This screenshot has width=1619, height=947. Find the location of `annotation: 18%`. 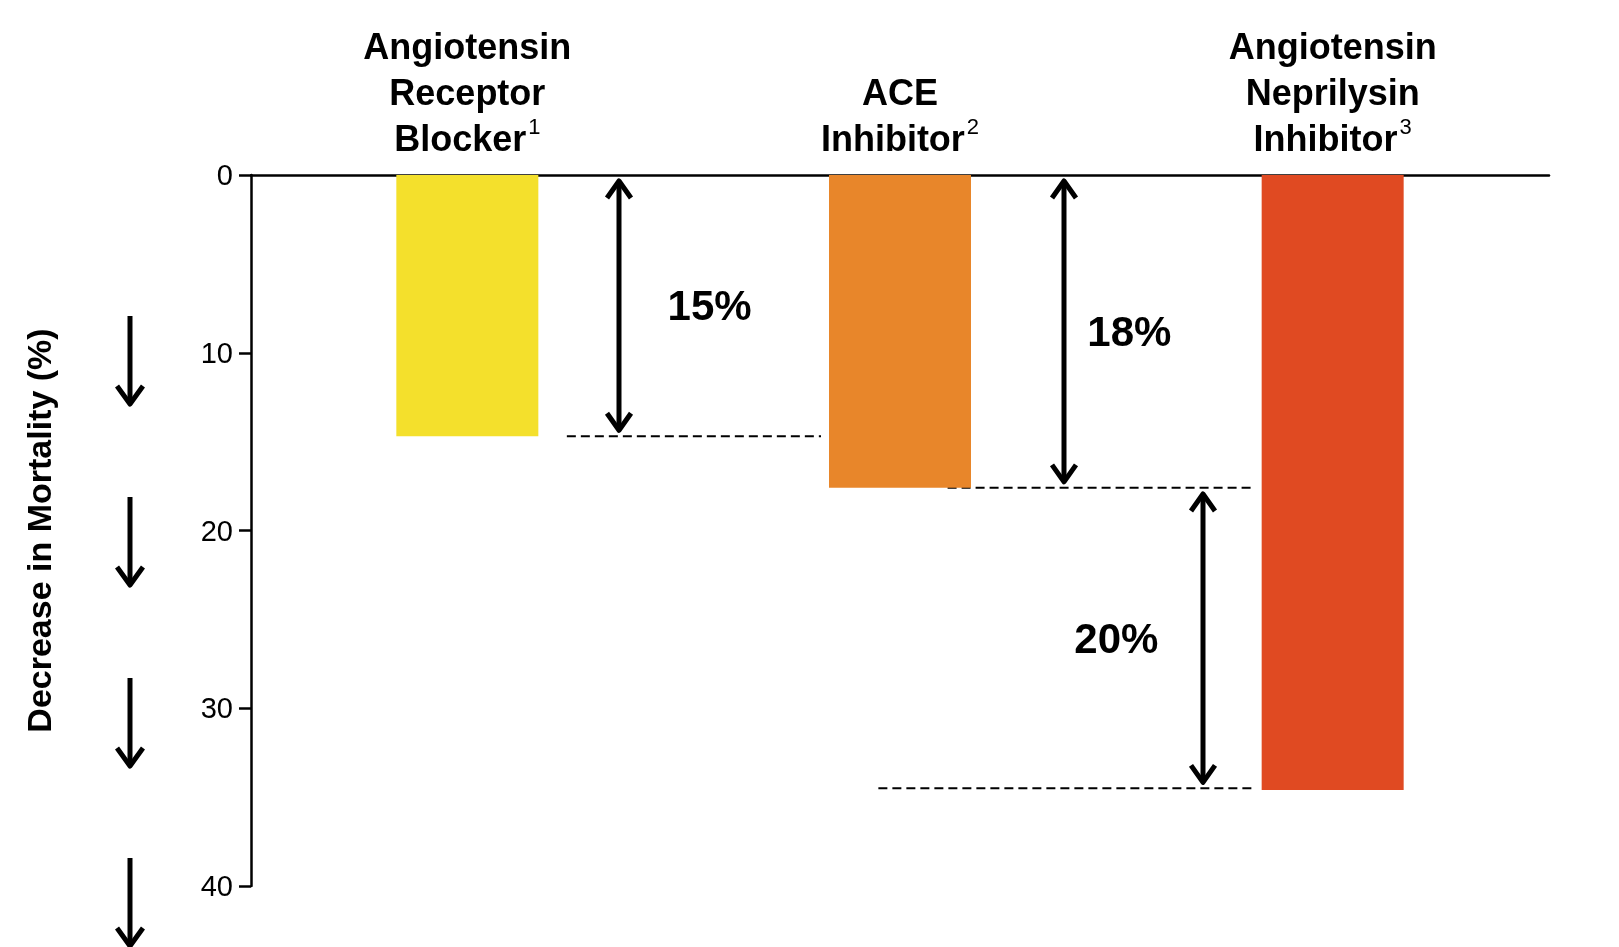

annotation: 18% is located at coordinates (1129, 331).